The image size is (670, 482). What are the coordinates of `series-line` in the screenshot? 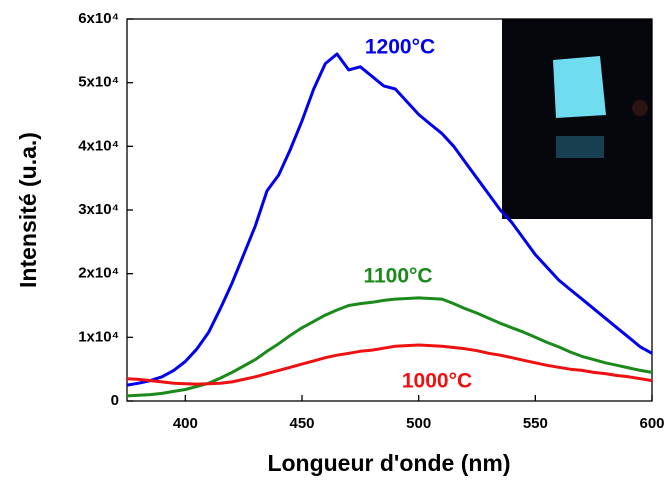 It's located at (389, 364).